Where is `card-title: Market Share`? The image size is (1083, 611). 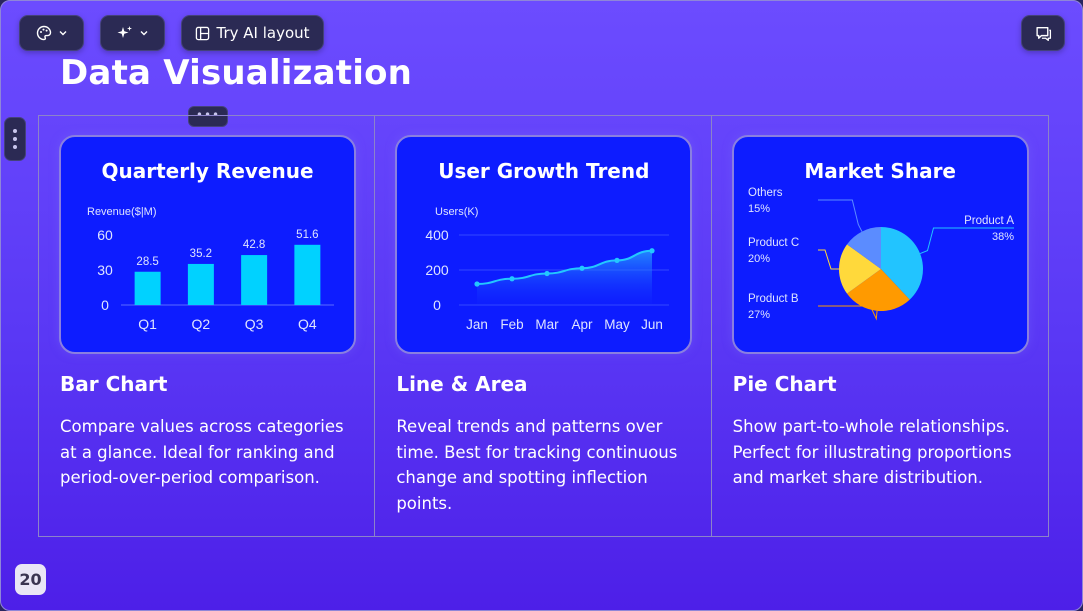 card-title: Market Share is located at coordinates (880, 171).